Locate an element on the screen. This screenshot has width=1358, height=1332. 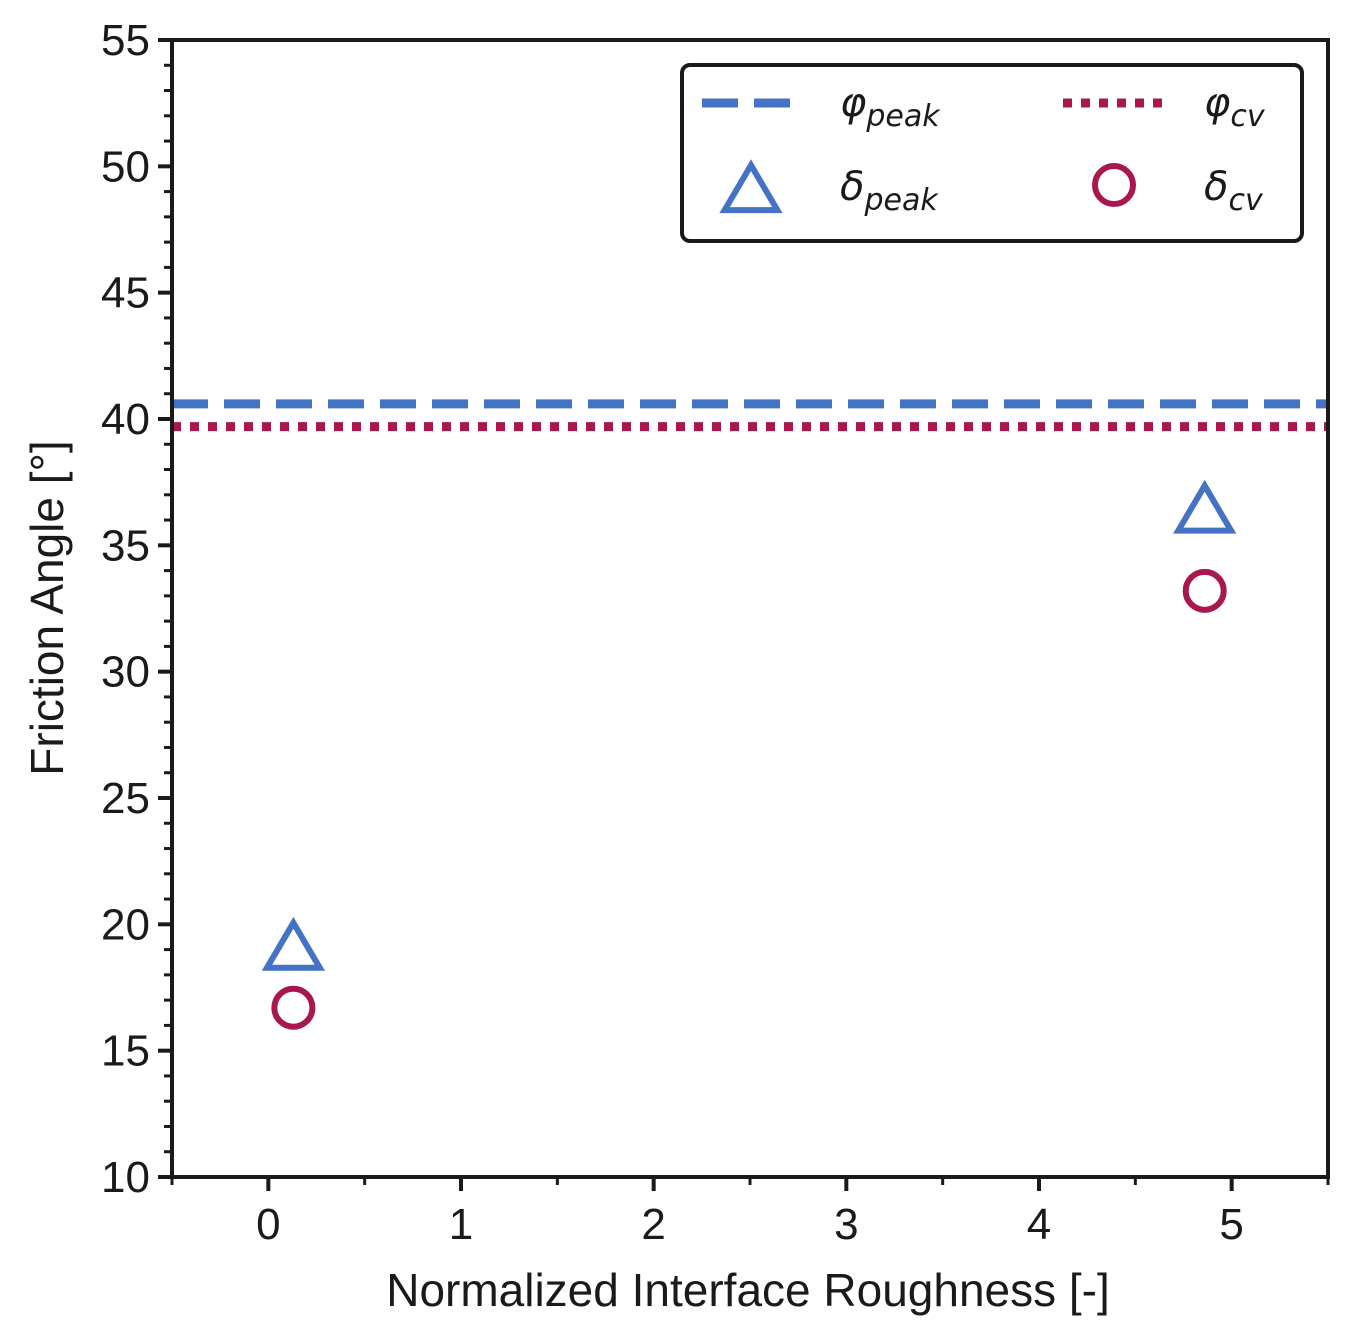
legend-delta-cv-label-symbol: δ is located at coordinates (1216, 187).